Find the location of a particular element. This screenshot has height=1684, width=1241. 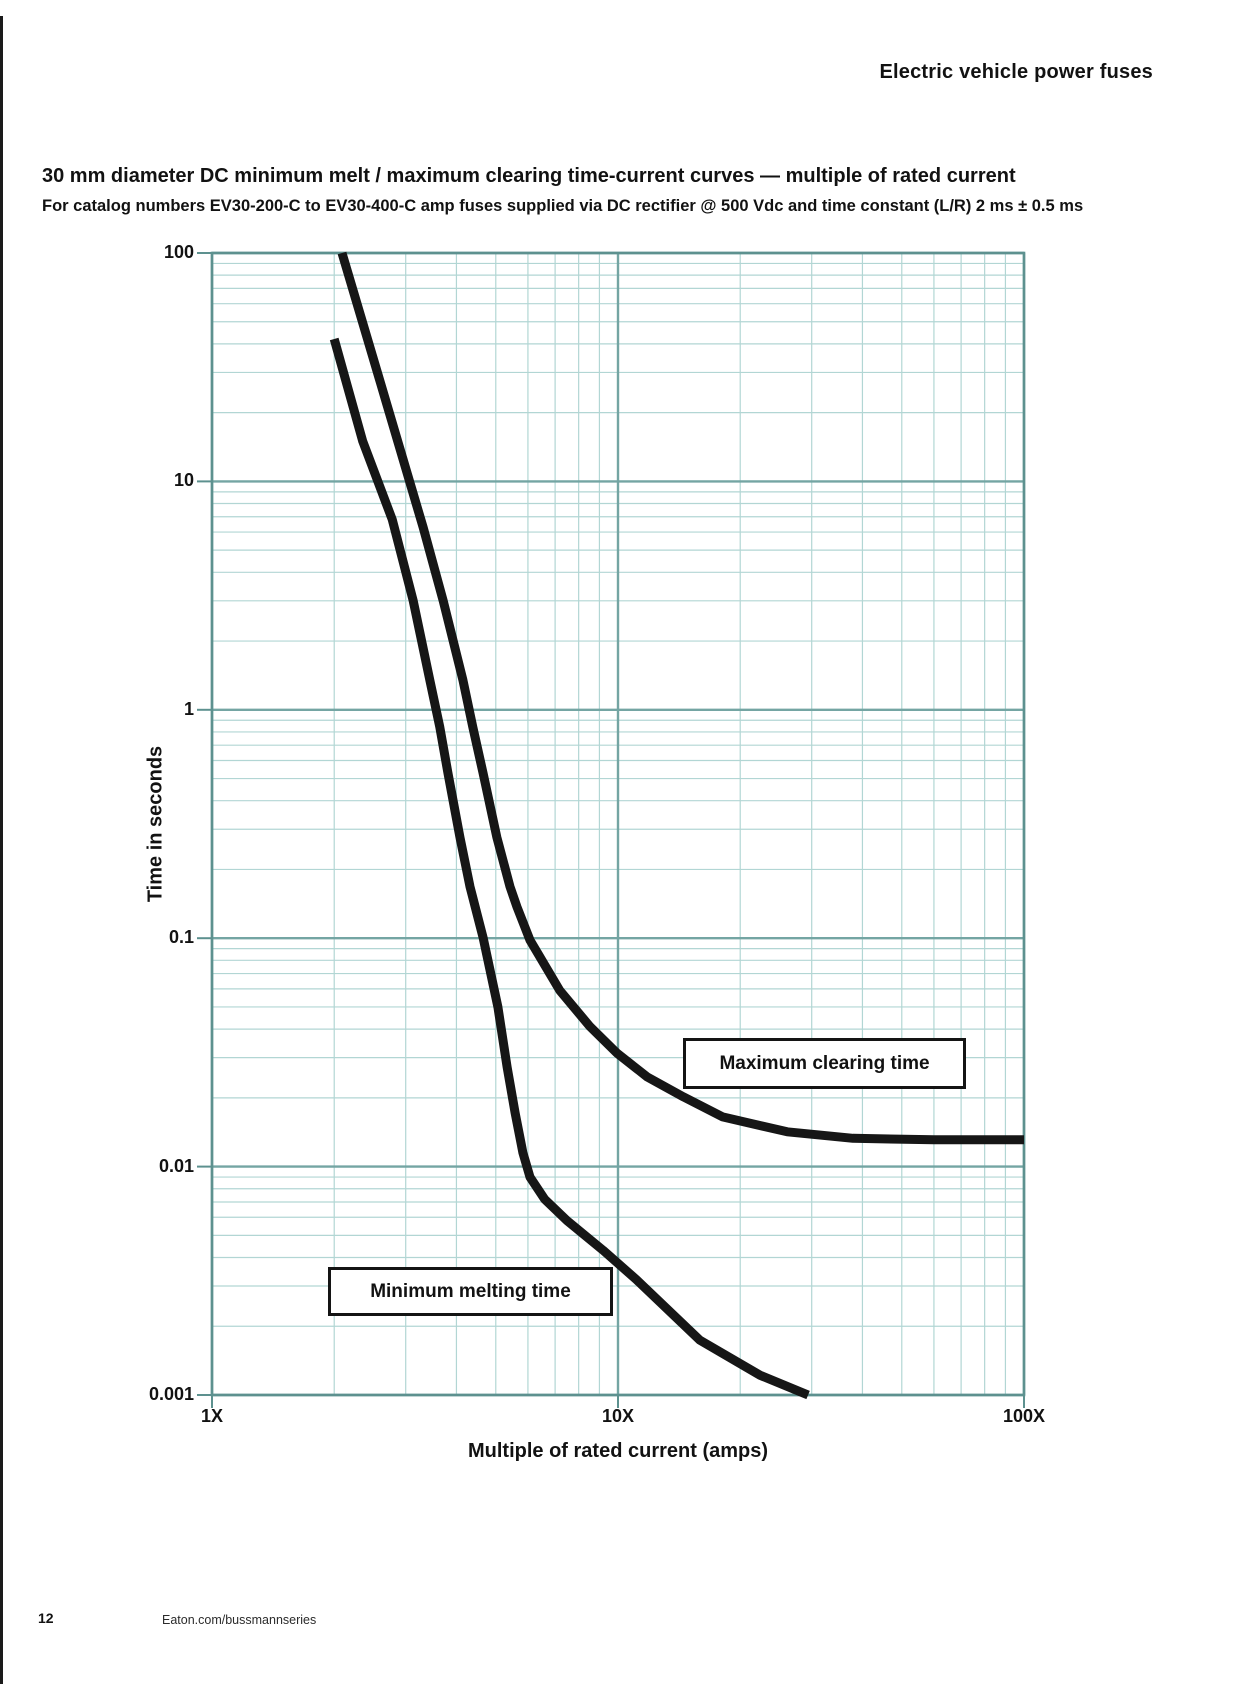

page-header: Electric vehicle power fuses is located at coordinates (1016, 72).